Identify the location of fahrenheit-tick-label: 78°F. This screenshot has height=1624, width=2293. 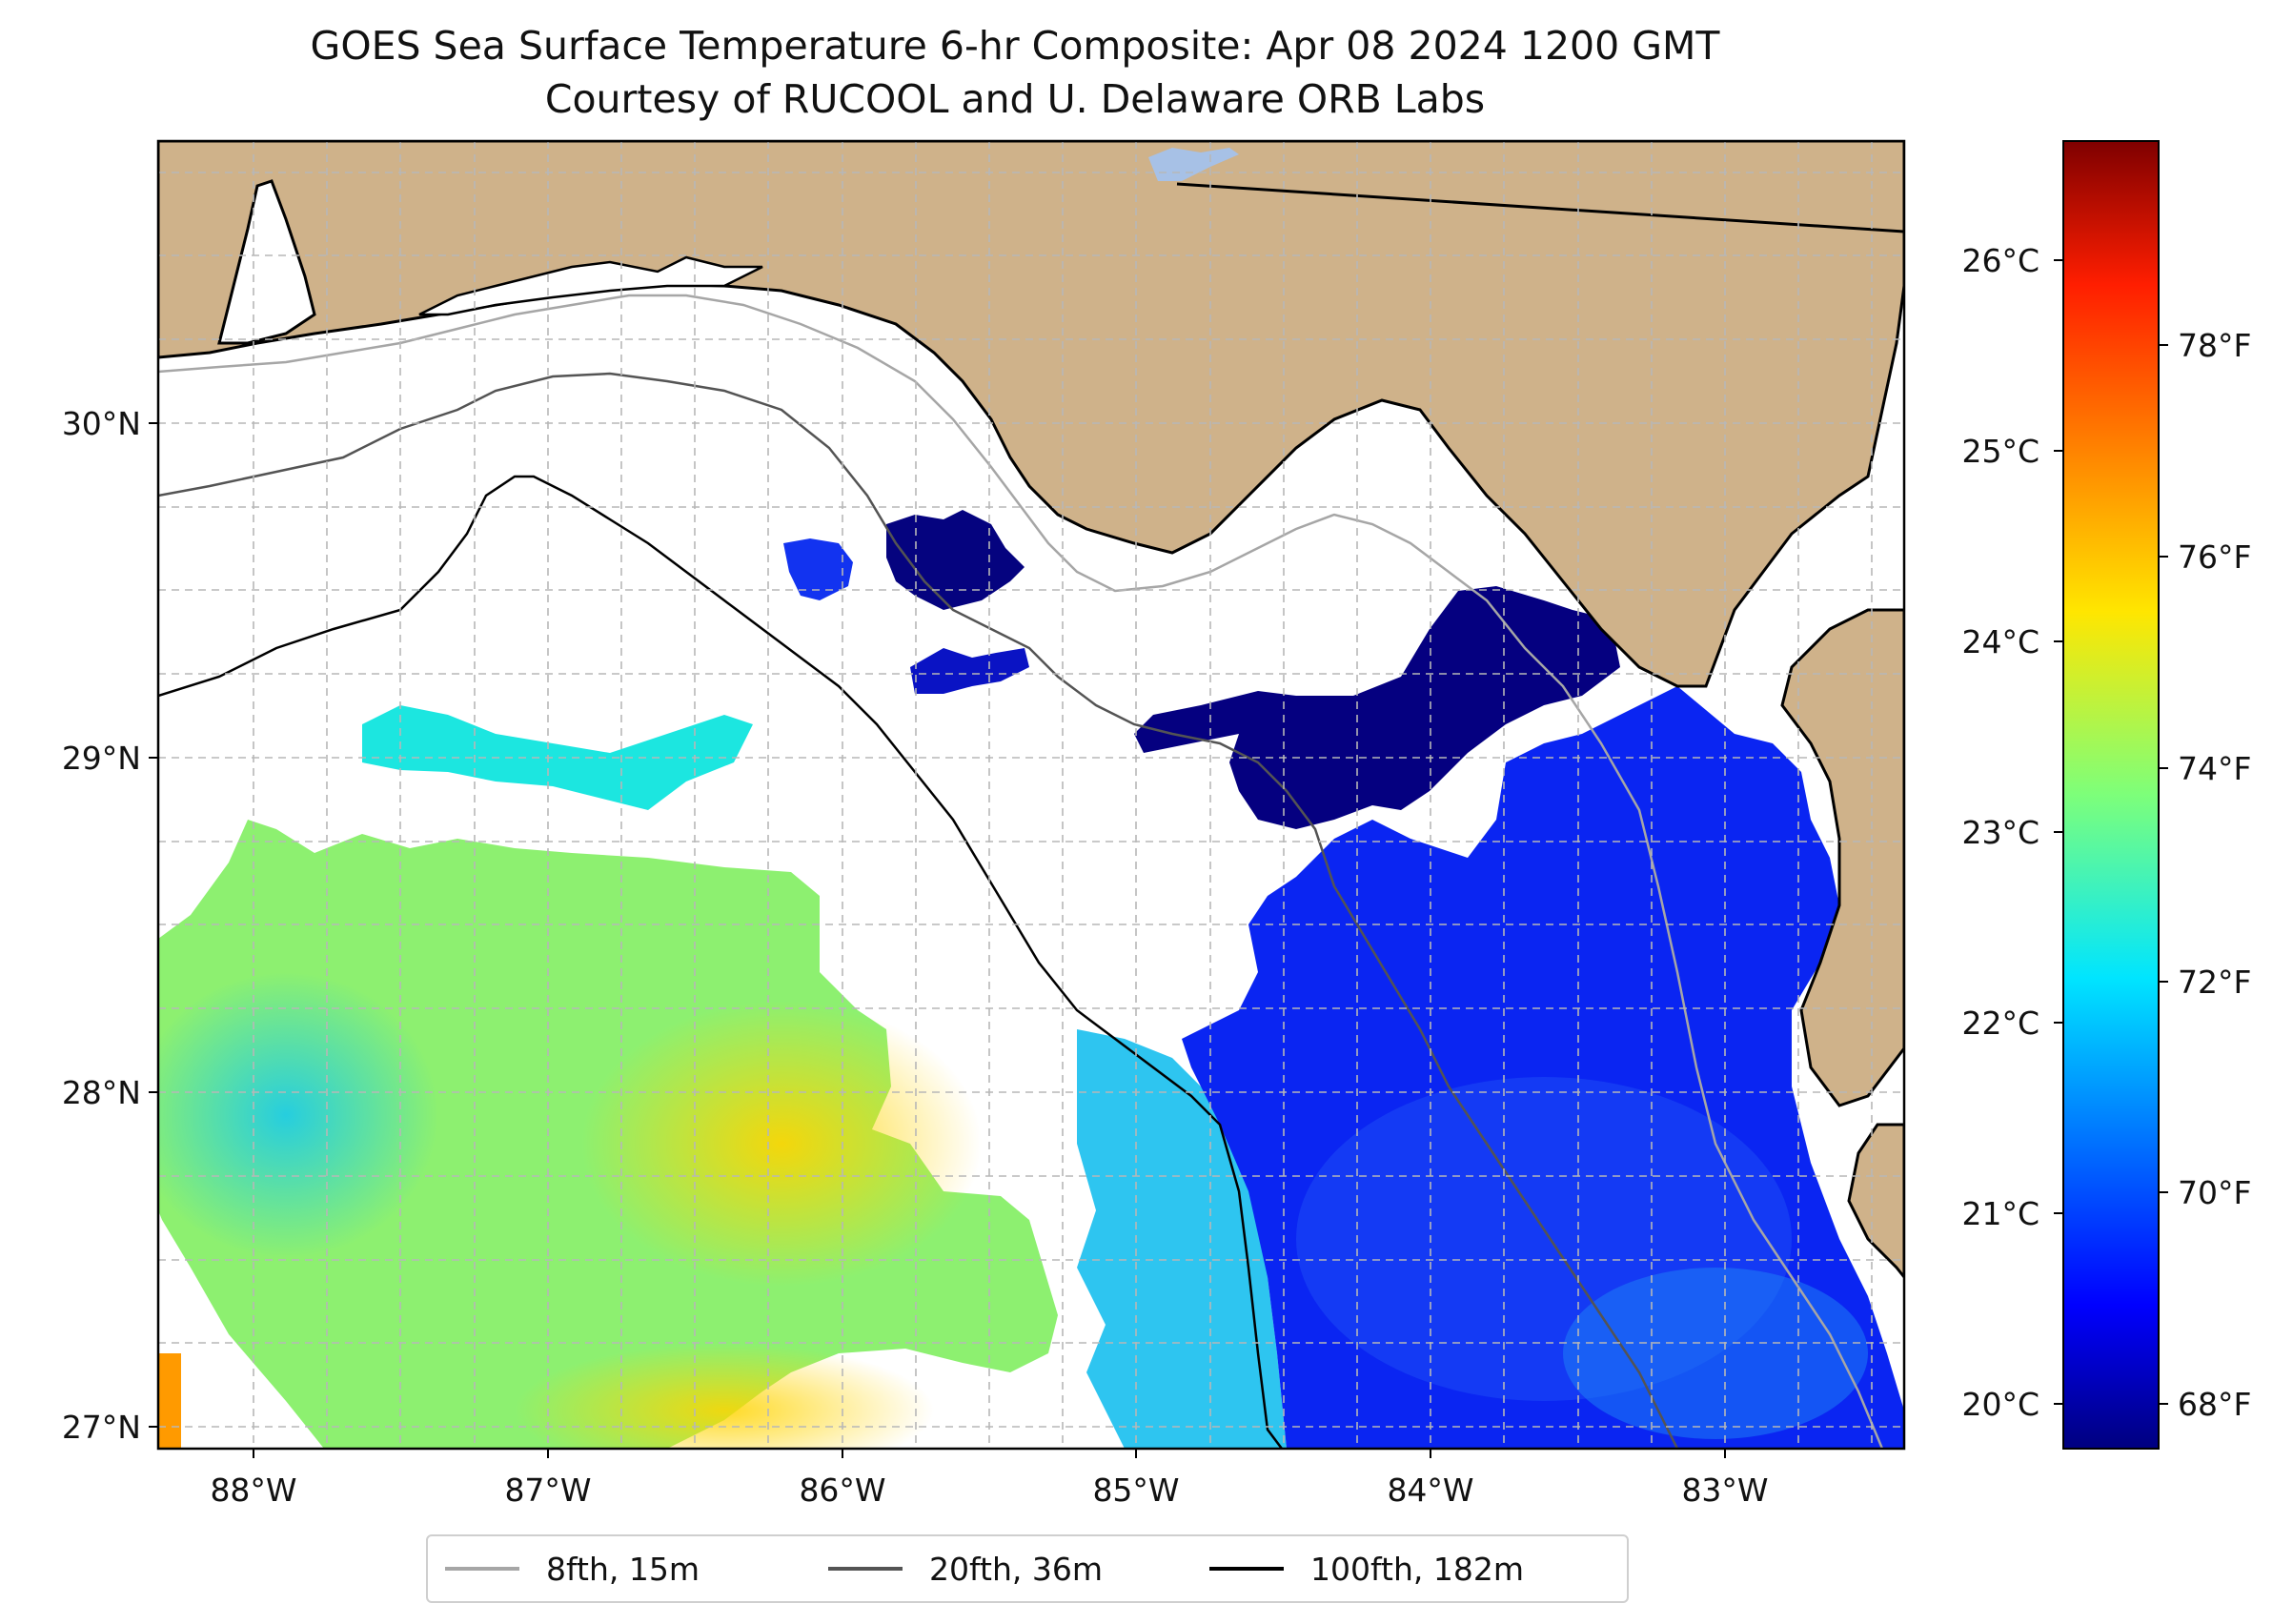
(2214, 345).